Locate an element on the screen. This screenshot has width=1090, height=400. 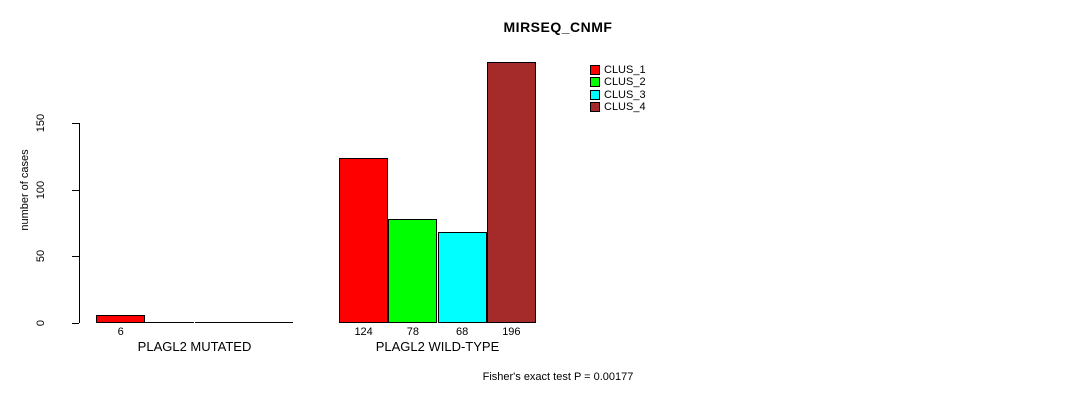
bar-value-label: 68 is located at coordinates (462, 332).